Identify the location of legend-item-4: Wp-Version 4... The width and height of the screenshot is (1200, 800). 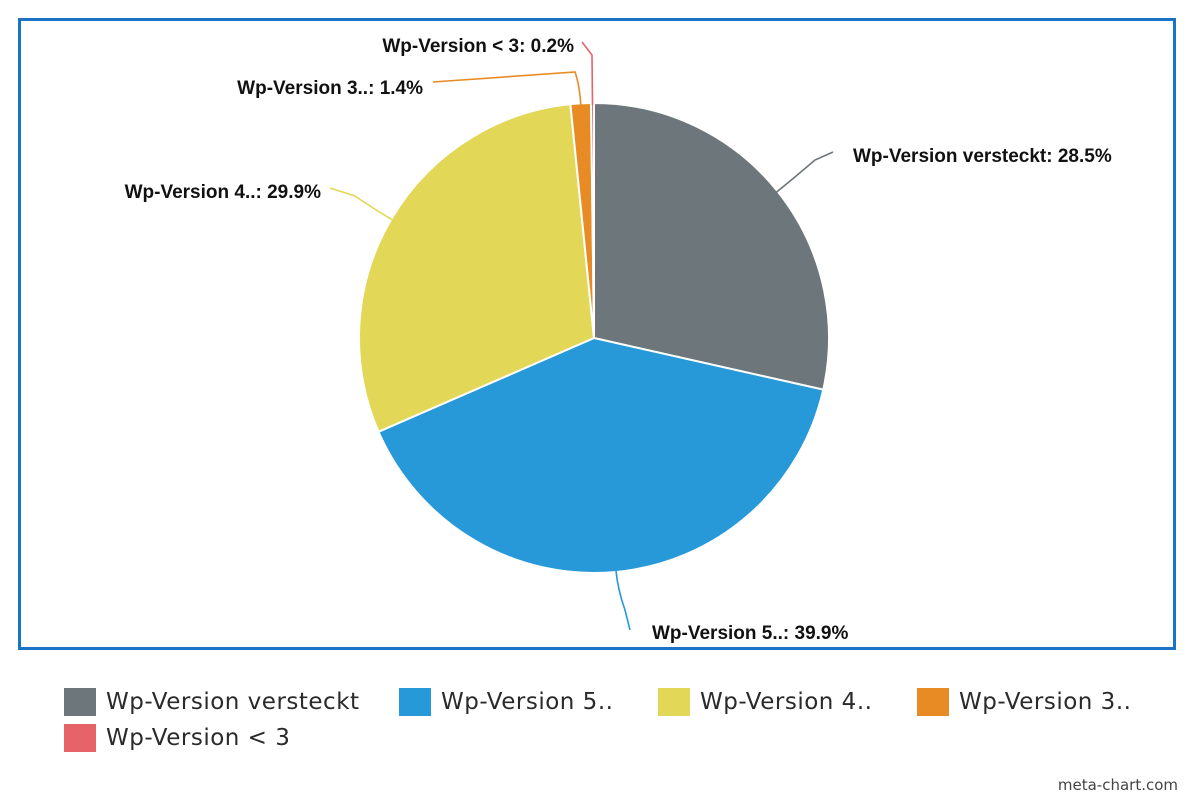
(765, 702).